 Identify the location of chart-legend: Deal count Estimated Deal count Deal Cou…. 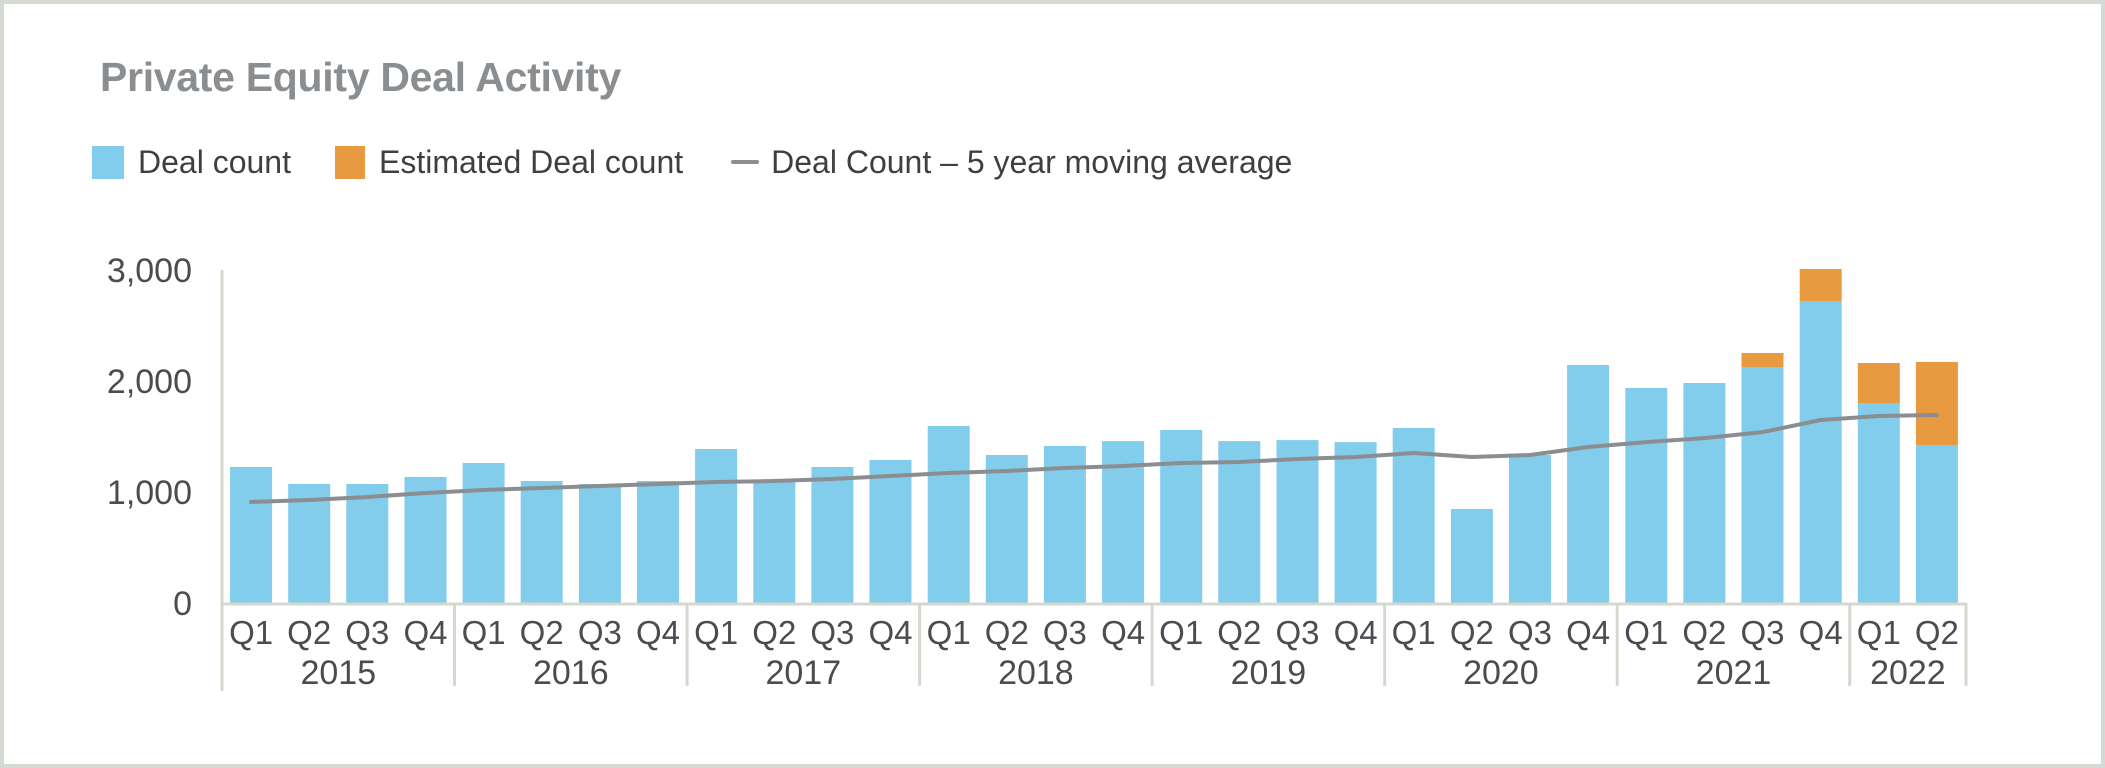
(692, 162).